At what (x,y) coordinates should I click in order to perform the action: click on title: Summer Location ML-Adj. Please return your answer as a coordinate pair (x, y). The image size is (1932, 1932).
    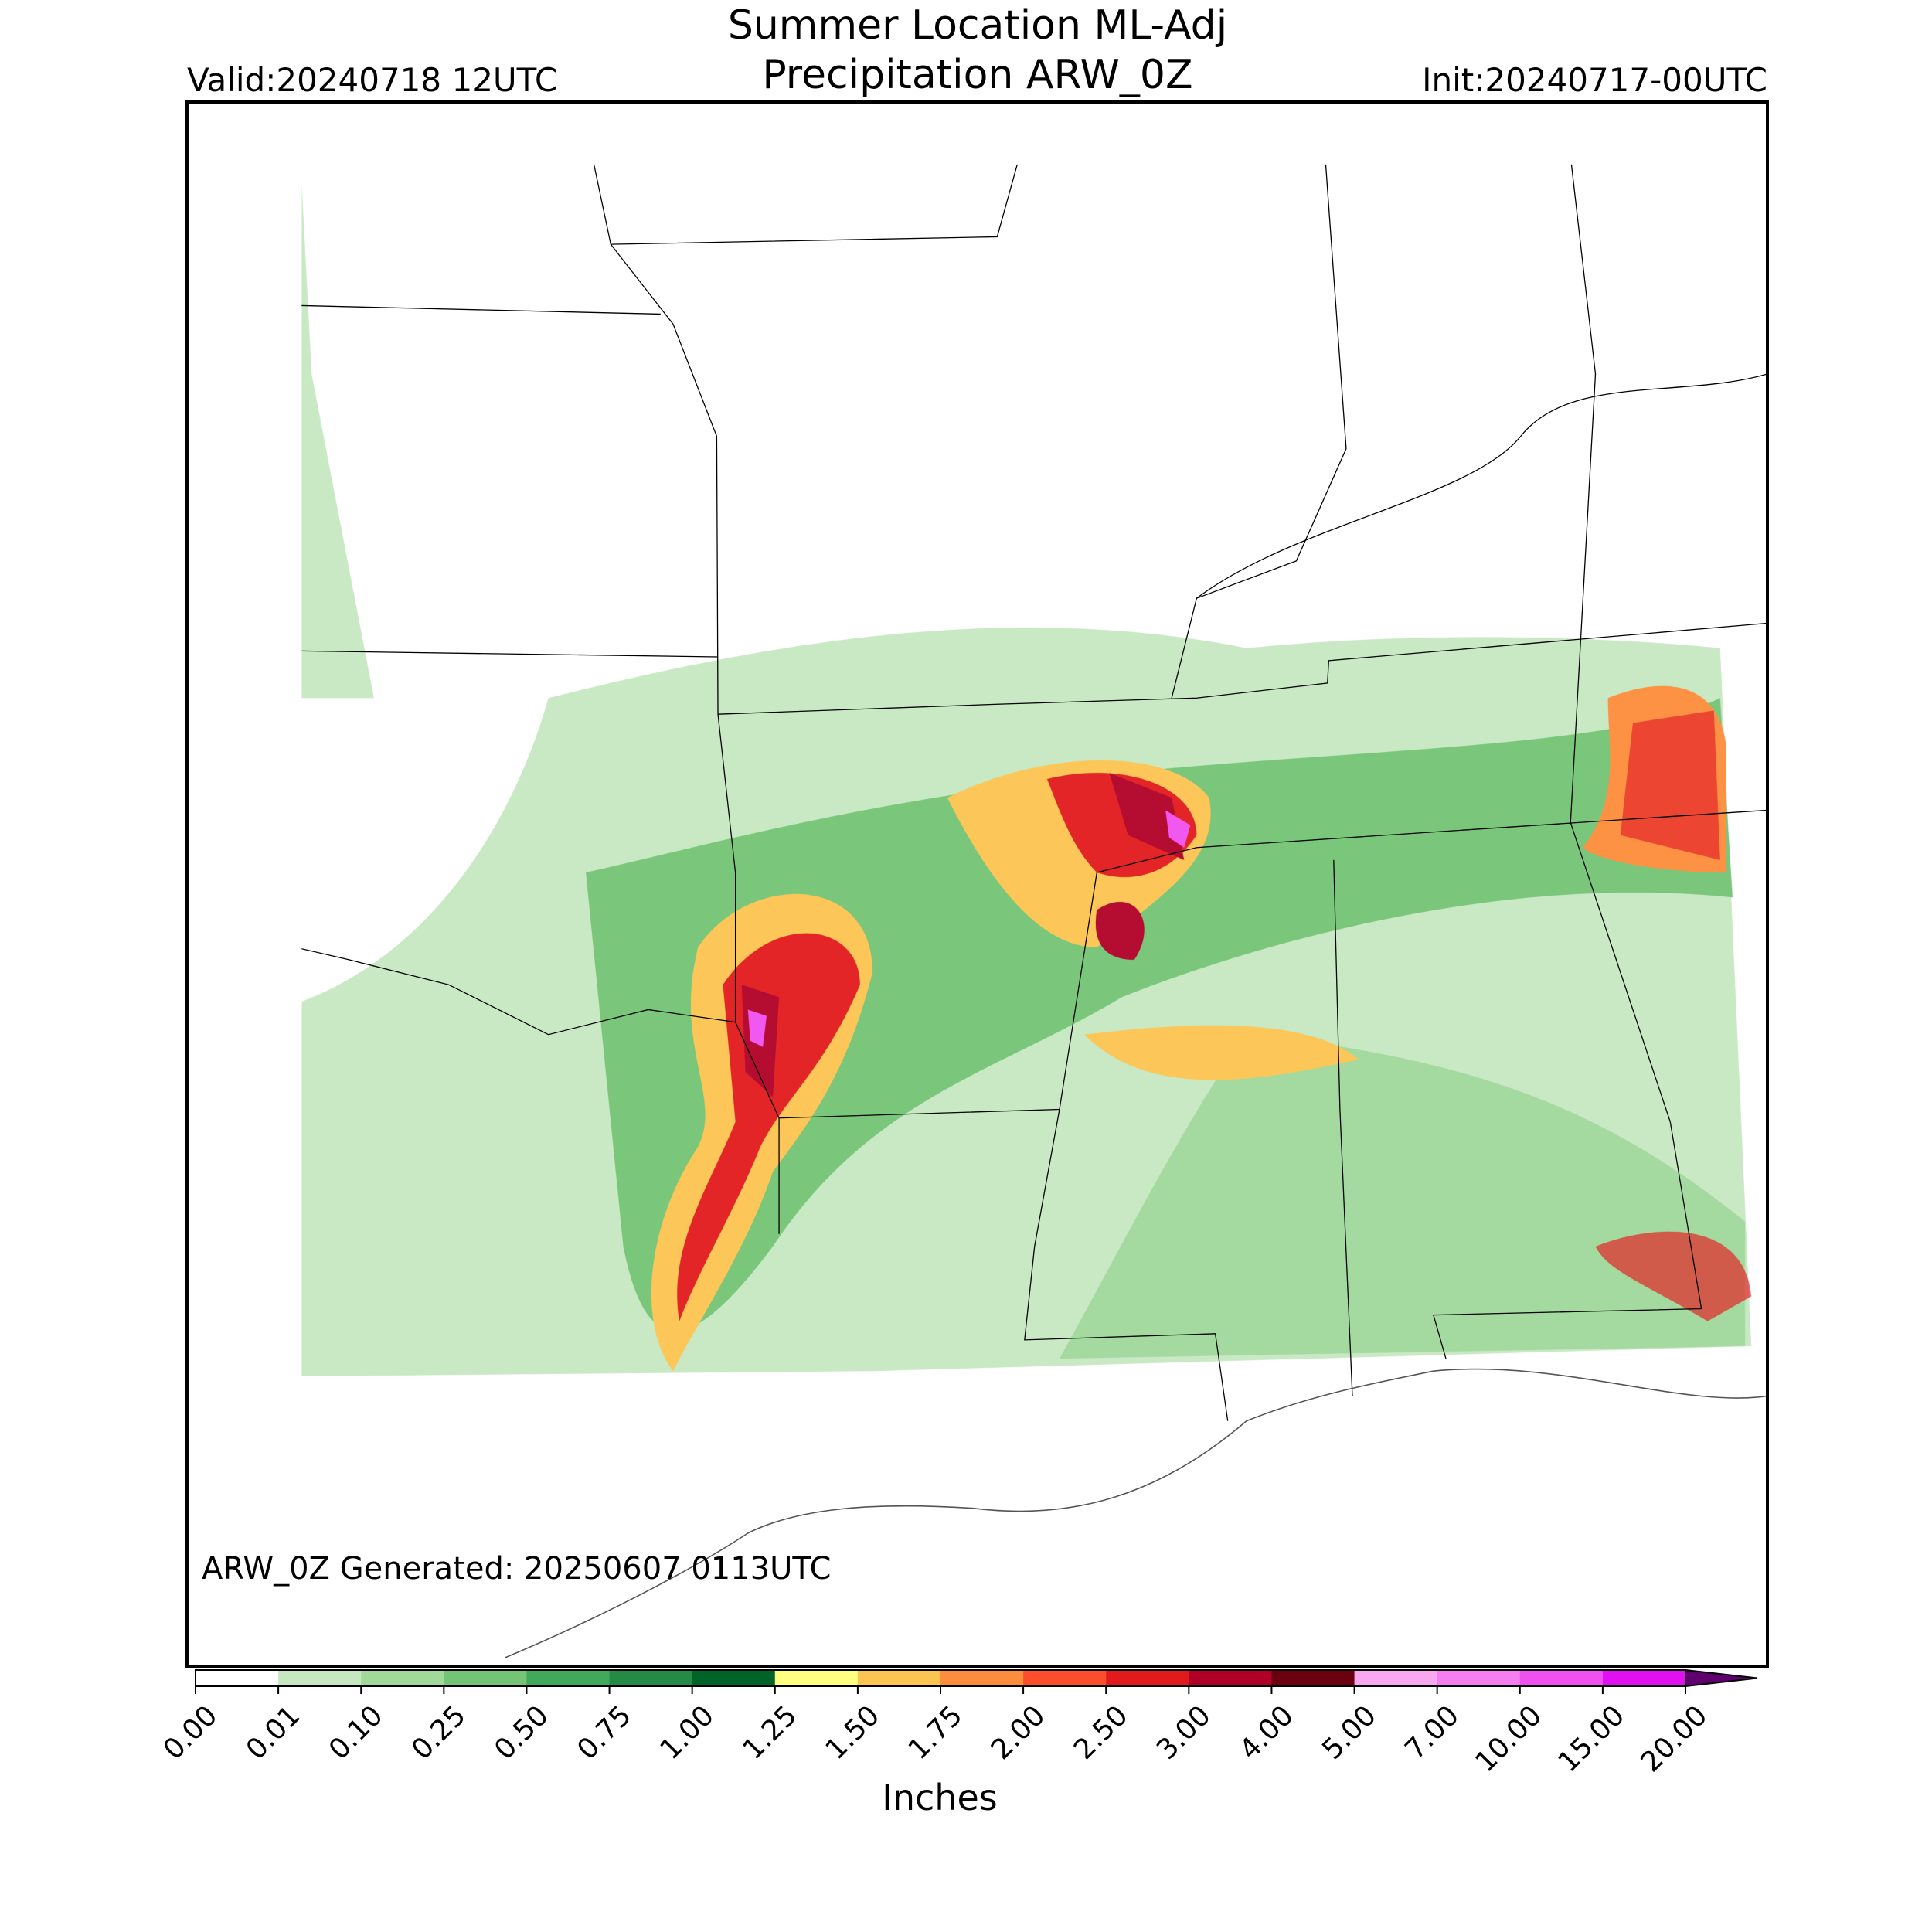
    Looking at the image, I should click on (978, 25).